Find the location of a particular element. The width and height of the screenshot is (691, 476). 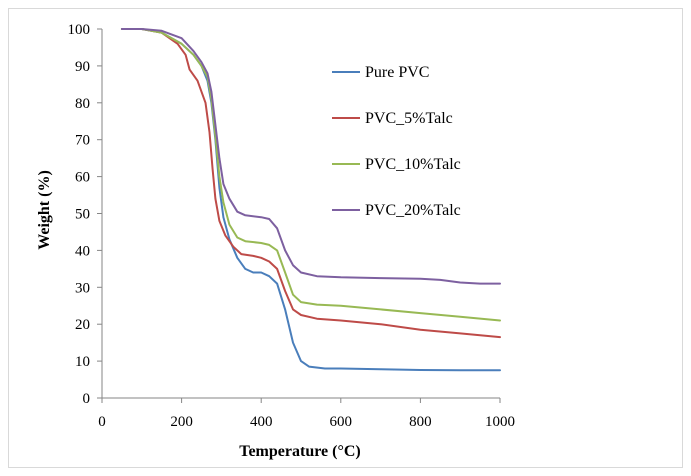

x-axis-title: Temperature (°C) is located at coordinates (299, 451).